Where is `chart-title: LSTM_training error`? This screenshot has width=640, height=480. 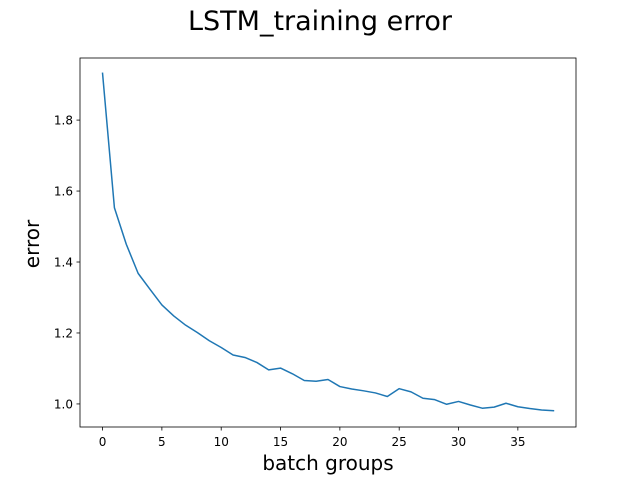
chart-title: LSTM_training error is located at coordinates (319, 21).